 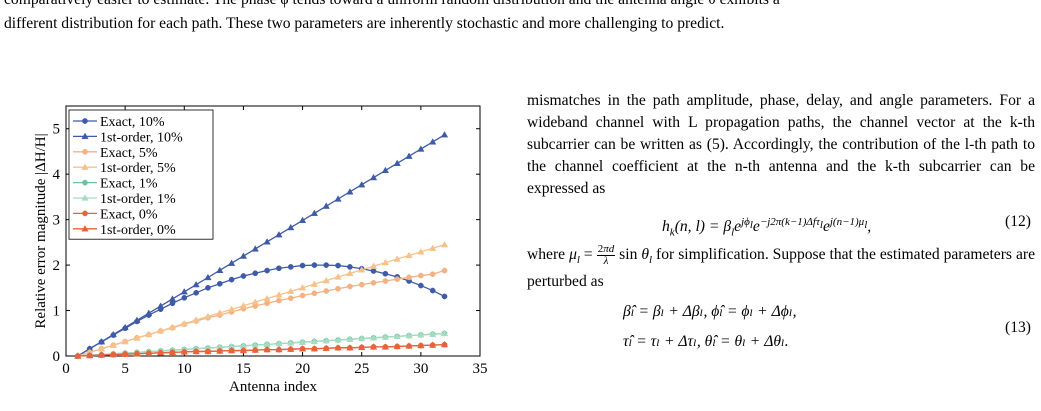 What do you see at coordinates (57, 266) in the screenshot?
I see `y-tick-label: 2` at bounding box center [57, 266].